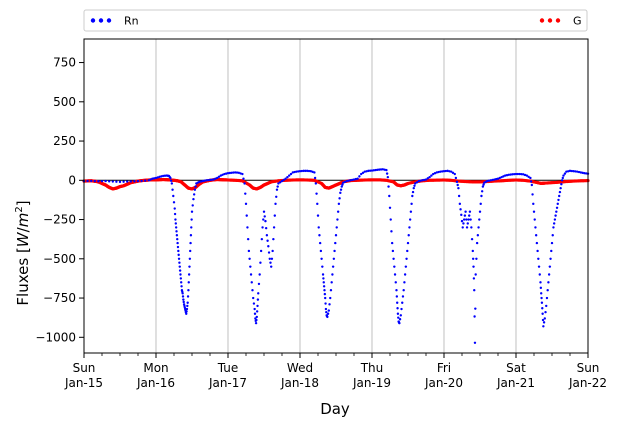 Image resolution: width=620 pixels, height=429 pixels. What do you see at coordinates (64, 141) in the screenshot?
I see `y-tick-label: 250` at bounding box center [64, 141].